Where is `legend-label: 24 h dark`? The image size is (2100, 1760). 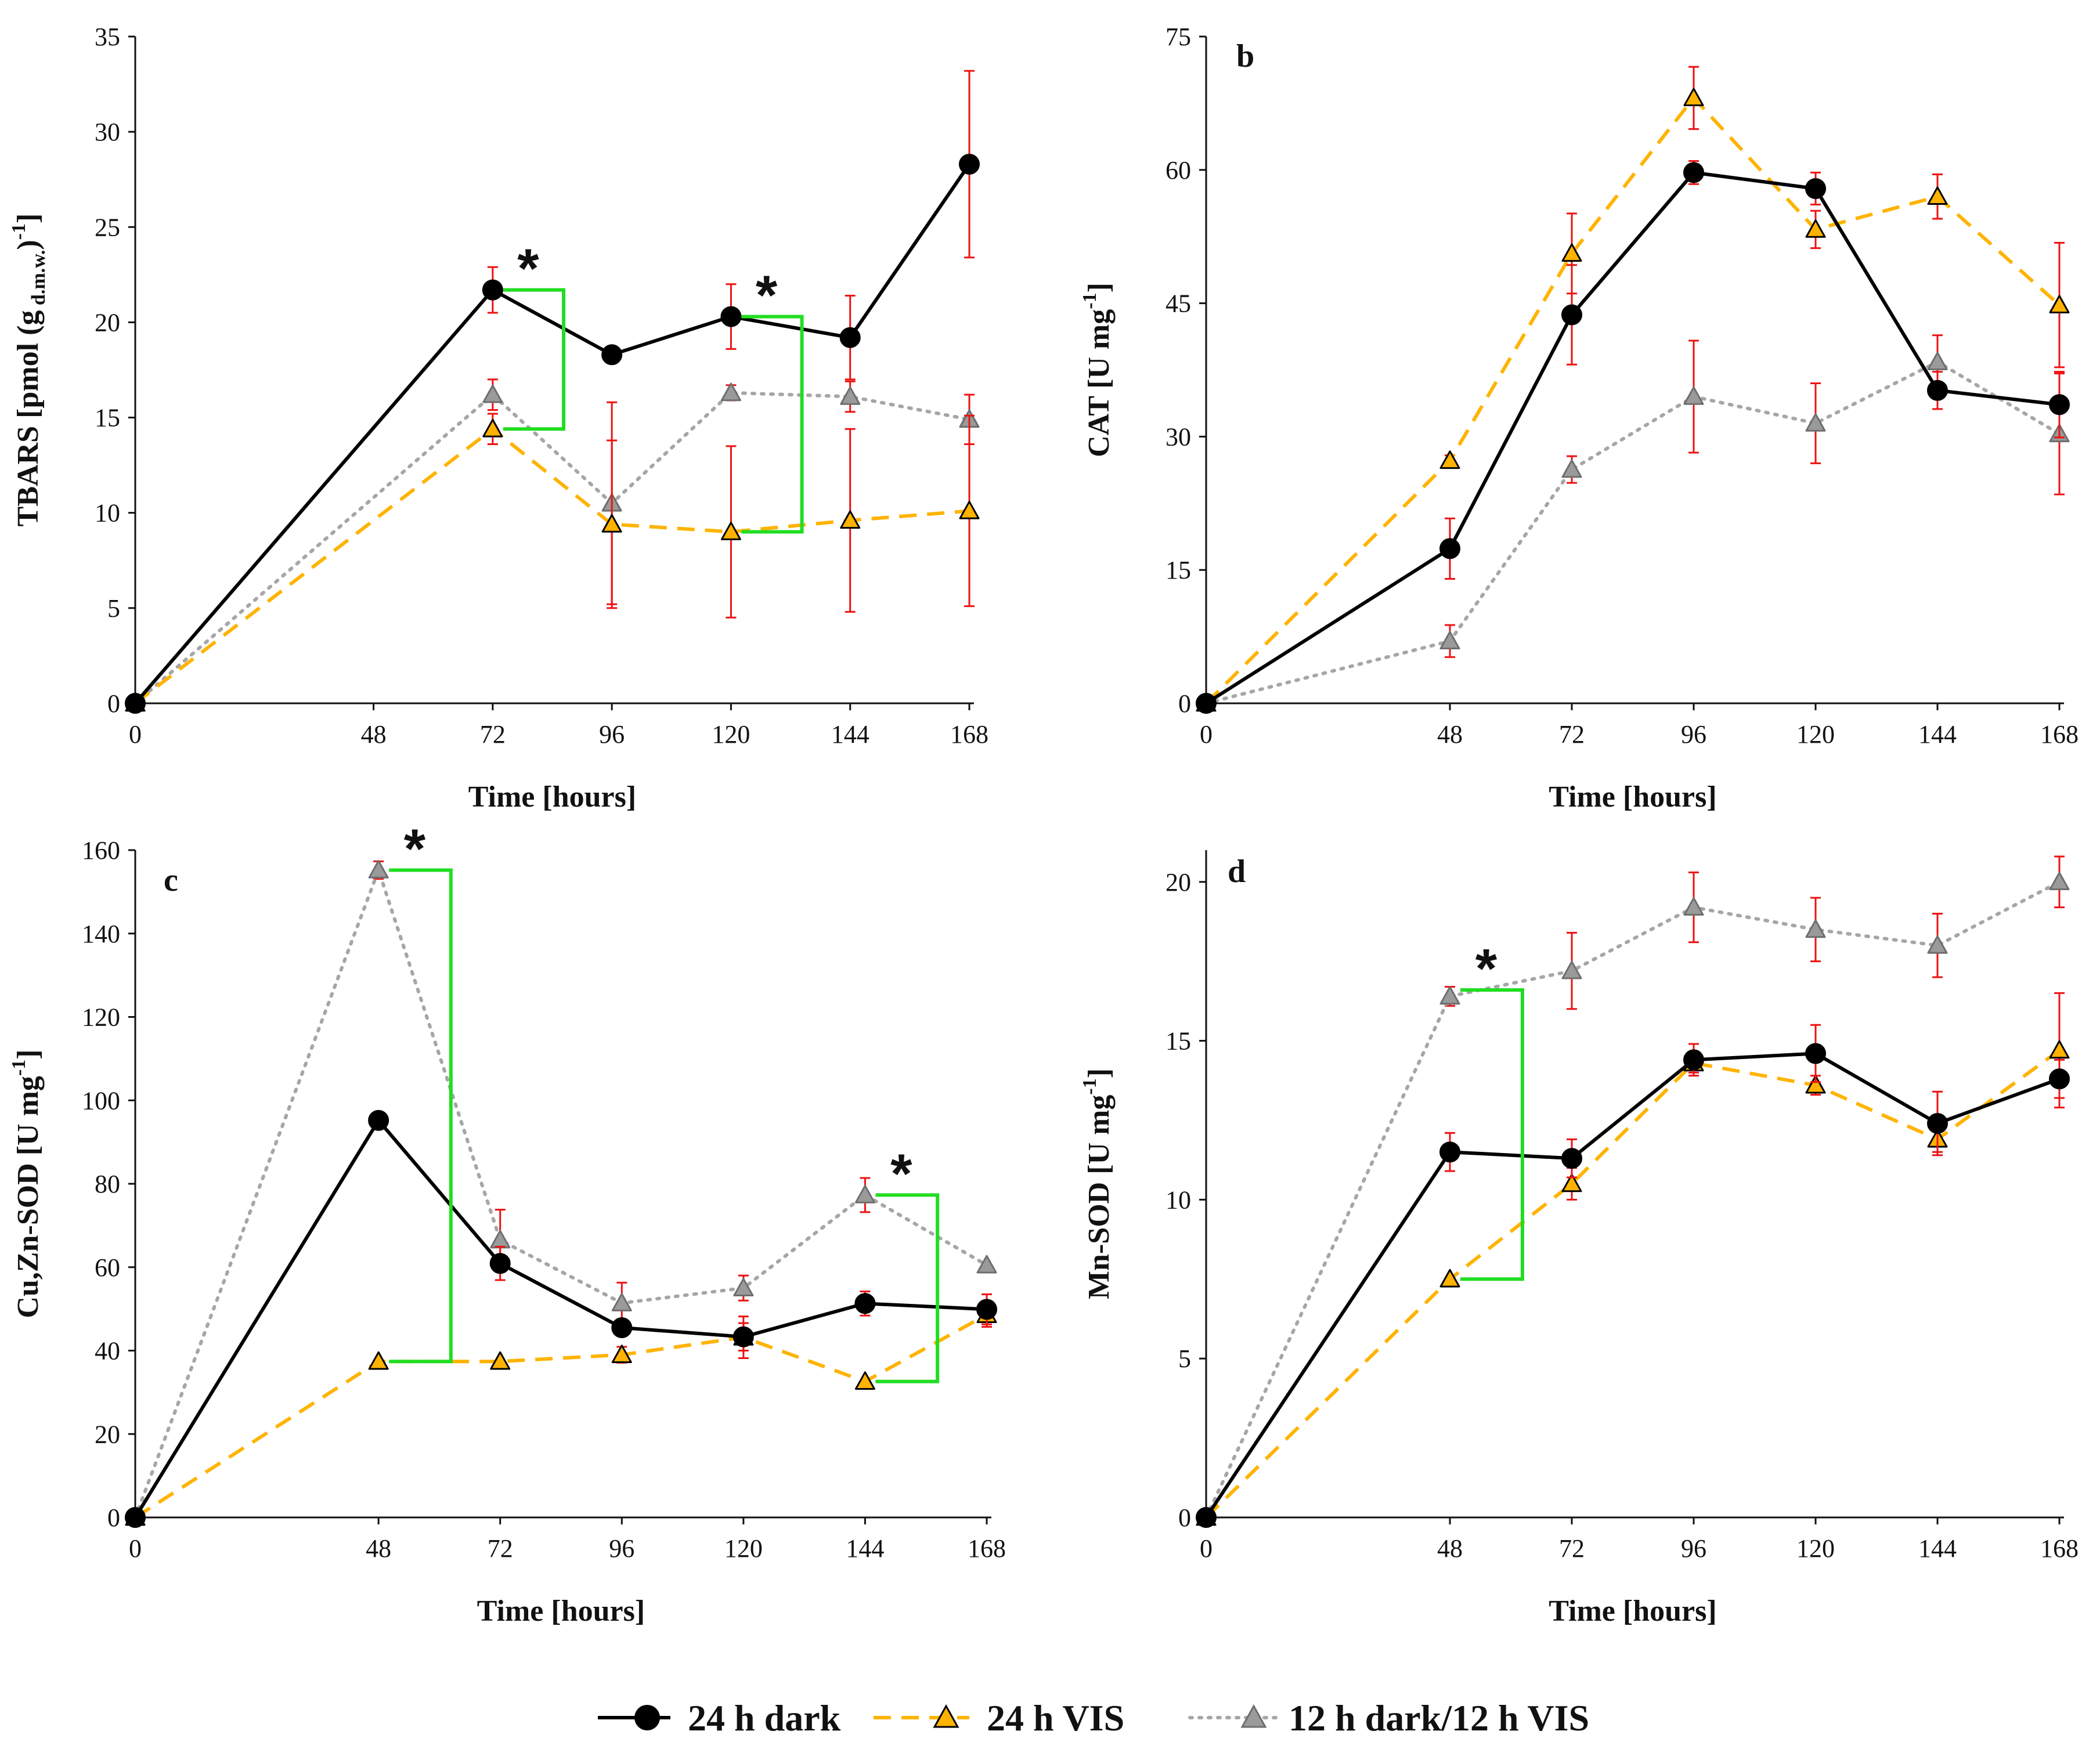
legend-label: 24 h dark is located at coordinates (764, 1718).